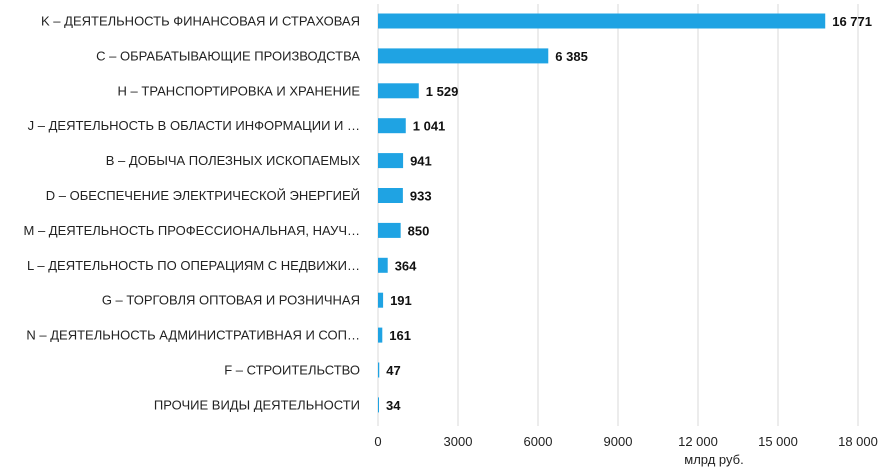 The image size is (886, 471). What do you see at coordinates (442, 91) in the screenshot?
I see `value-label: 1 529` at bounding box center [442, 91].